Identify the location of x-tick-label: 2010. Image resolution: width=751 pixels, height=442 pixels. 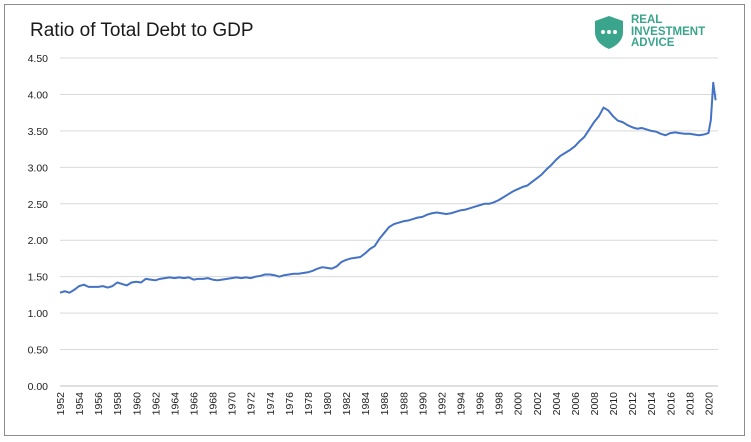
(614, 404).